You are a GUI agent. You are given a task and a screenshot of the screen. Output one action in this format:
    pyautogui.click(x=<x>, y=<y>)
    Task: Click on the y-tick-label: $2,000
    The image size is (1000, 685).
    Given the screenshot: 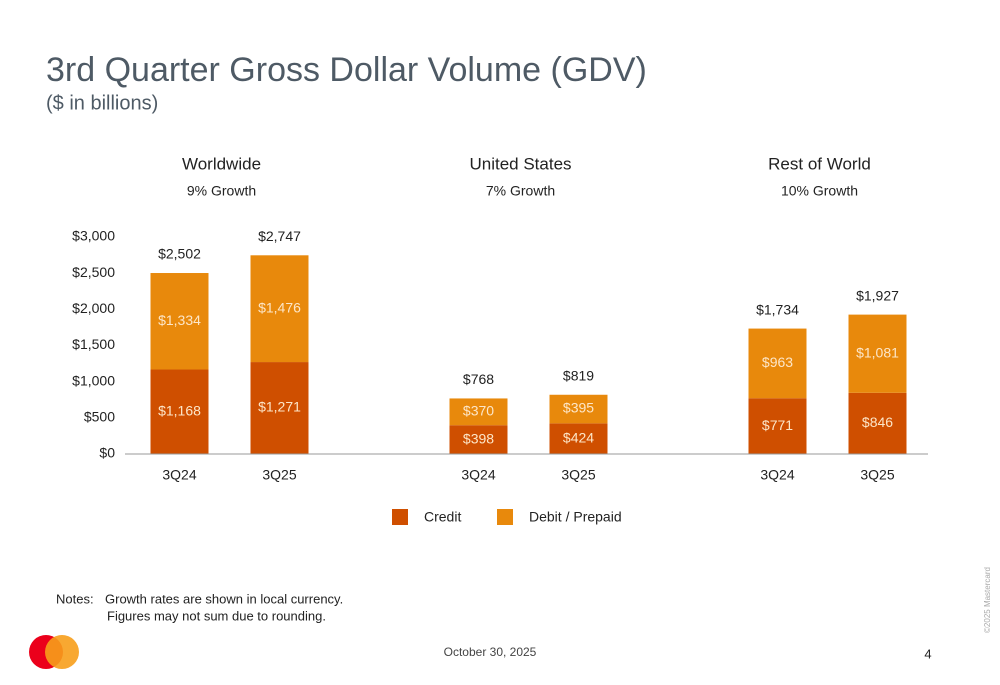 What is the action you would take?
    pyautogui.click(x=93, y=308)
    